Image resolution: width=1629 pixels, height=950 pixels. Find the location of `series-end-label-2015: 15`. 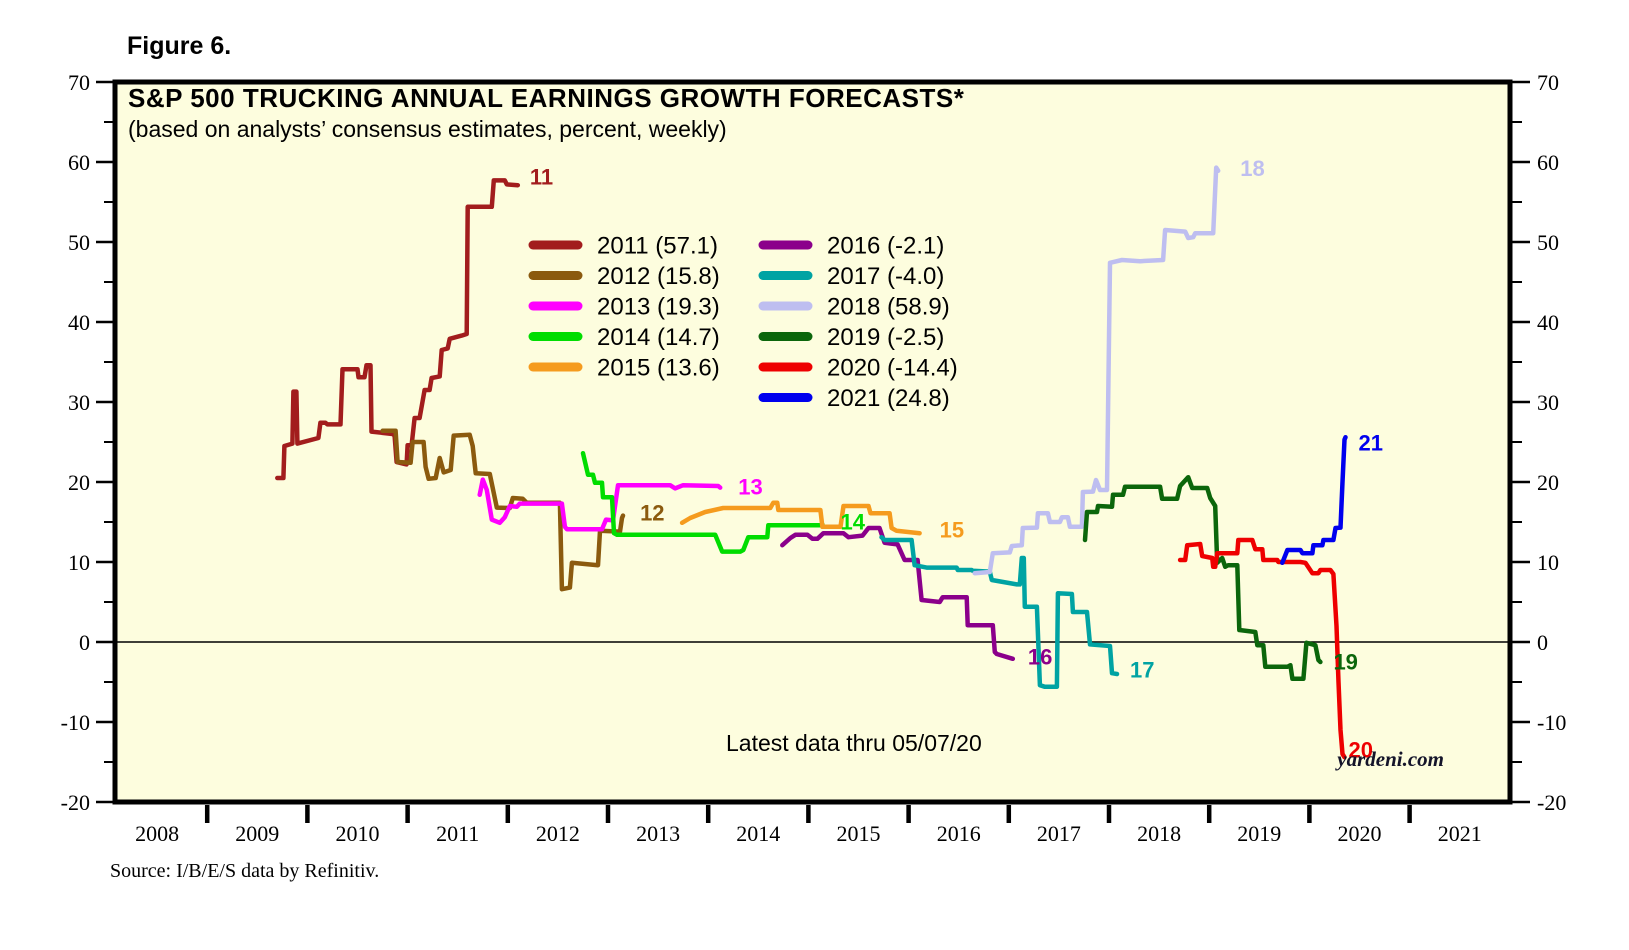

series-end-label-2015: 15 is located at coordinates (952, 530).